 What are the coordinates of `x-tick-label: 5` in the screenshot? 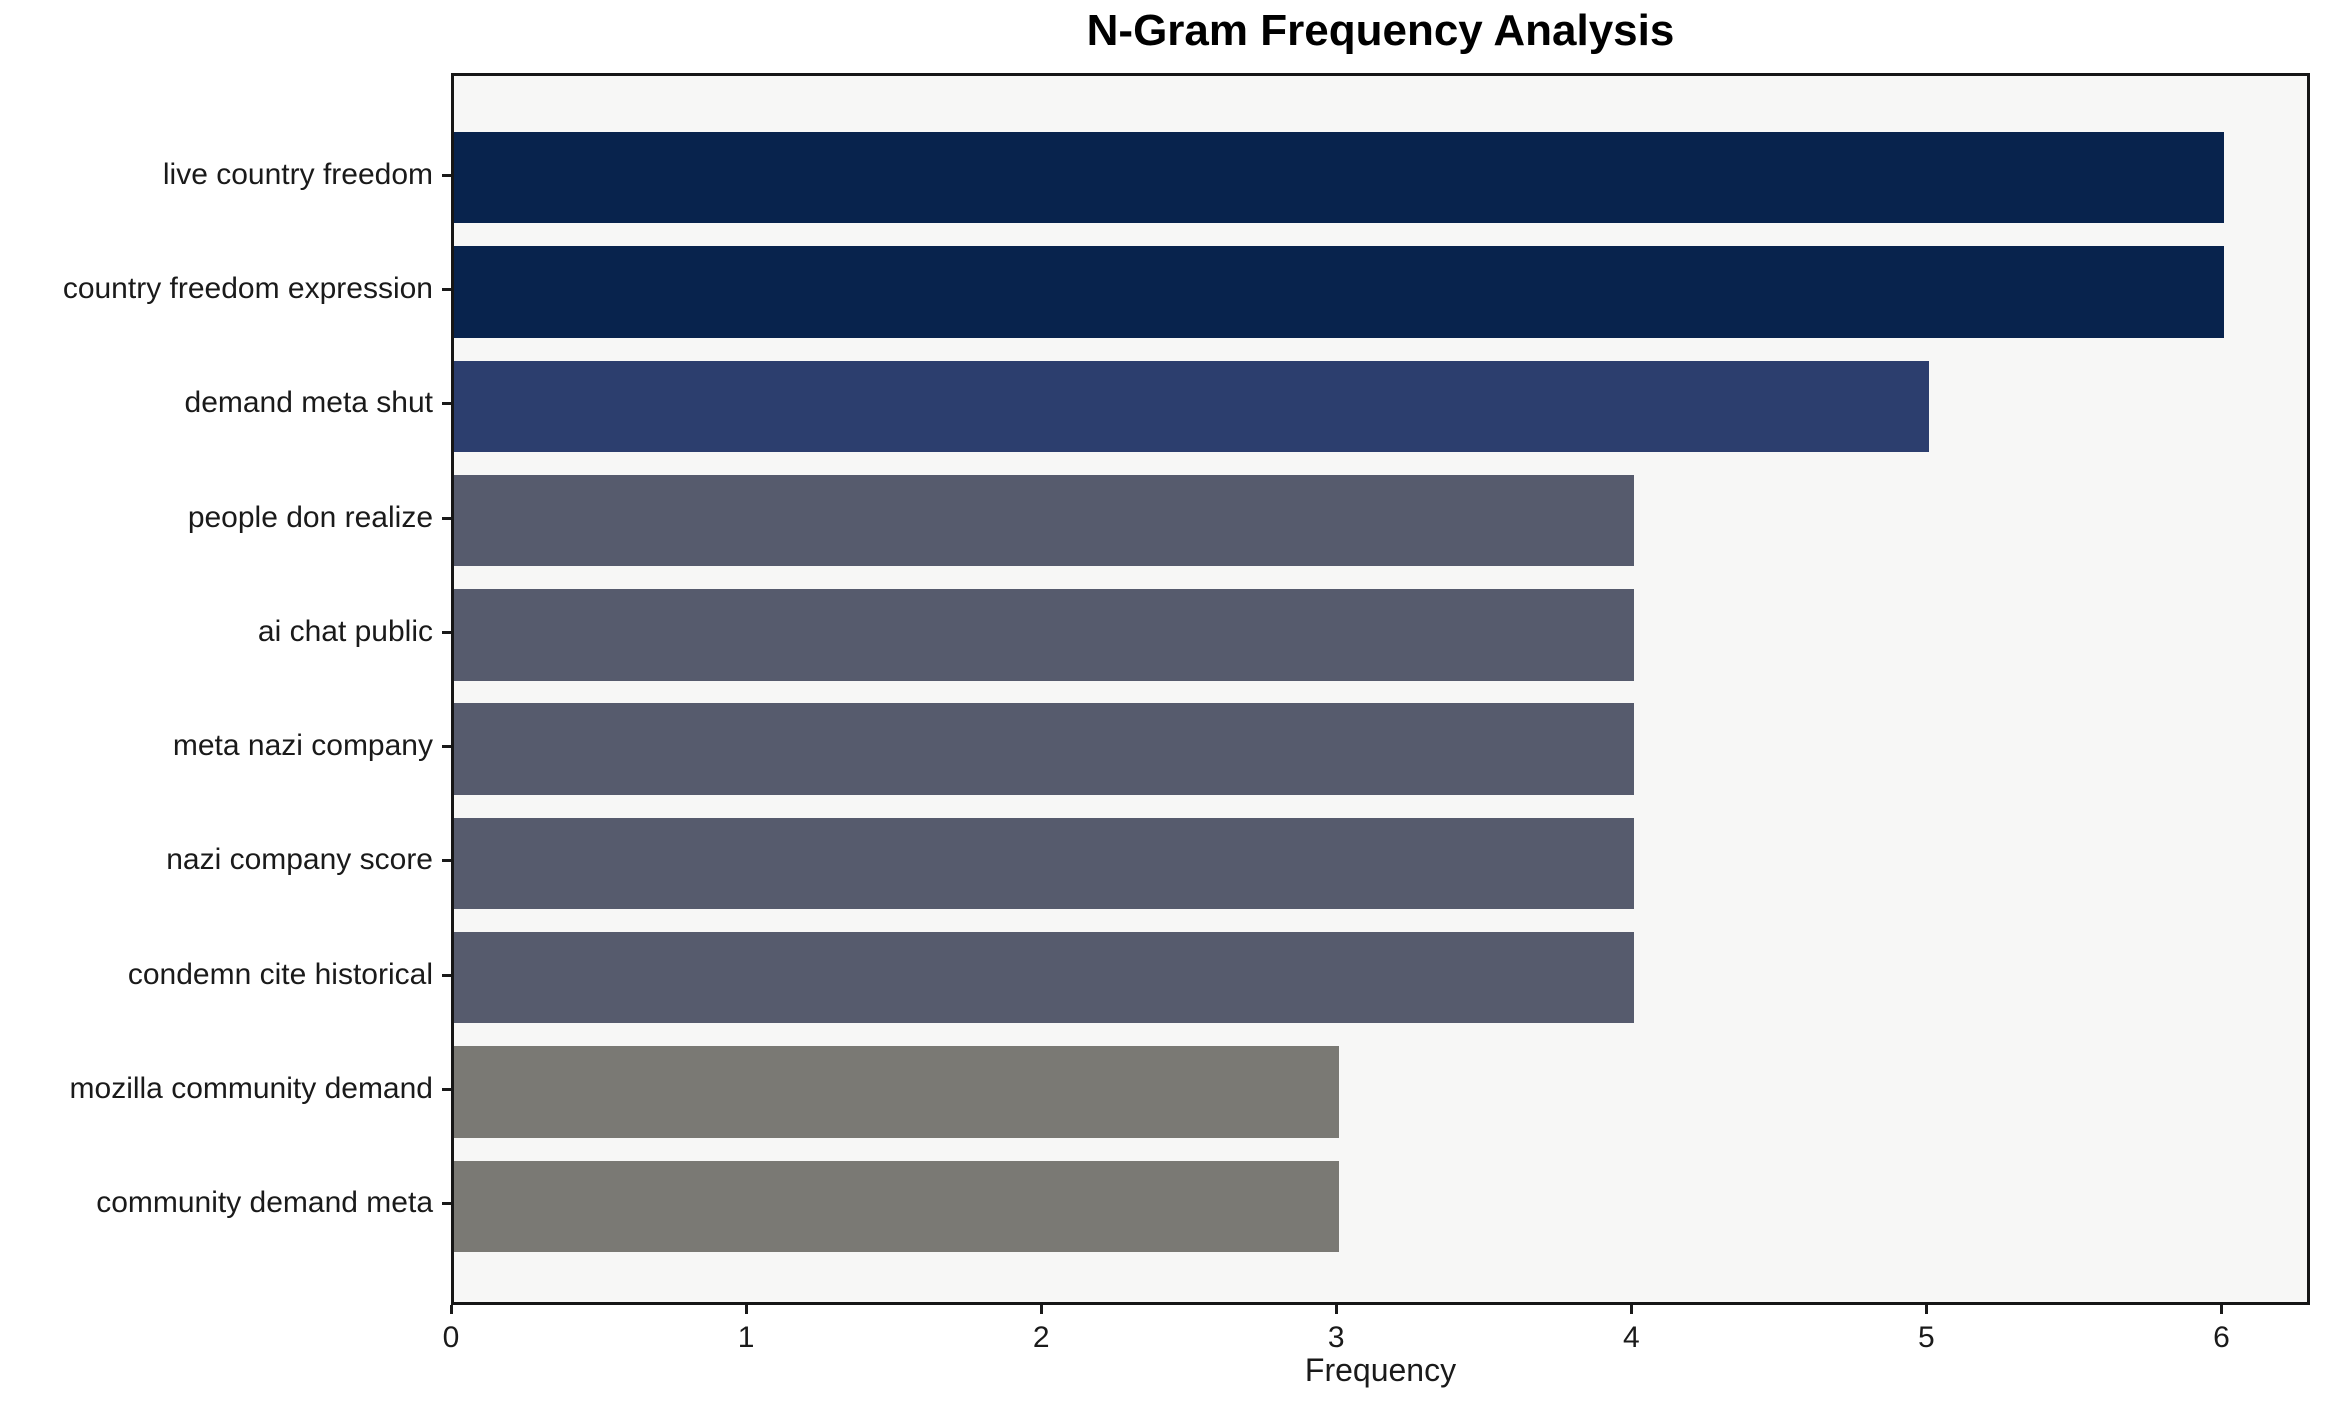 It's located at (1926, 1337).